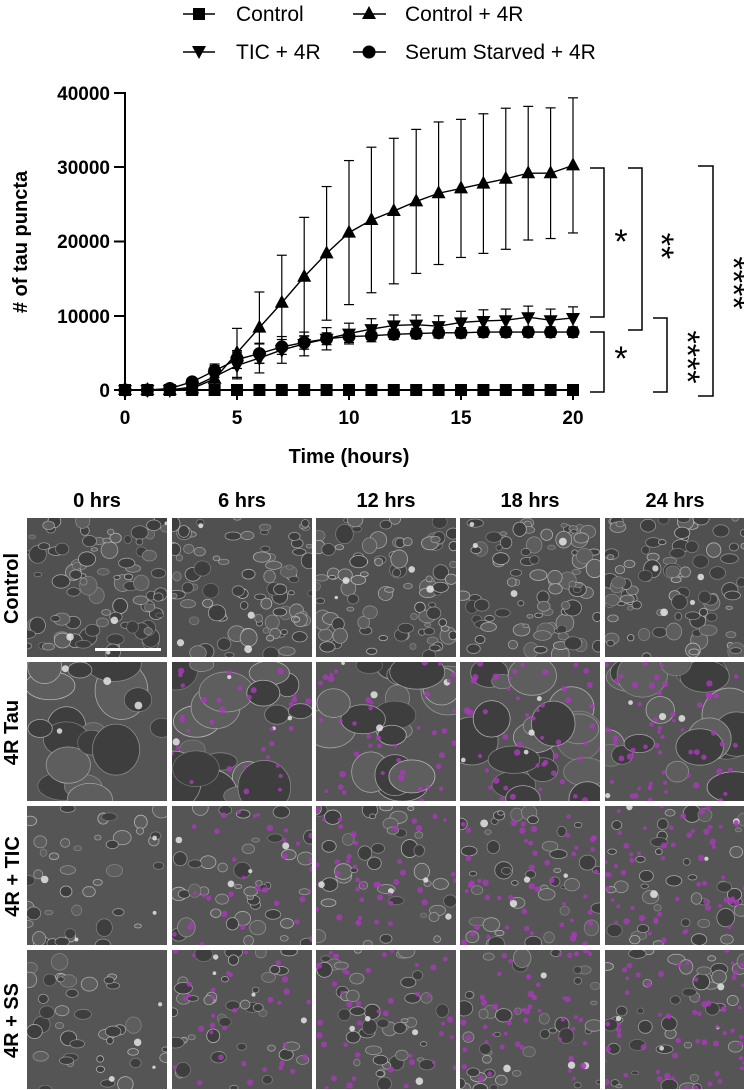  What do you see at coordinates (620, 359) in the screenshot?
I see `significance-label: *` at bounding box center [620, 359].